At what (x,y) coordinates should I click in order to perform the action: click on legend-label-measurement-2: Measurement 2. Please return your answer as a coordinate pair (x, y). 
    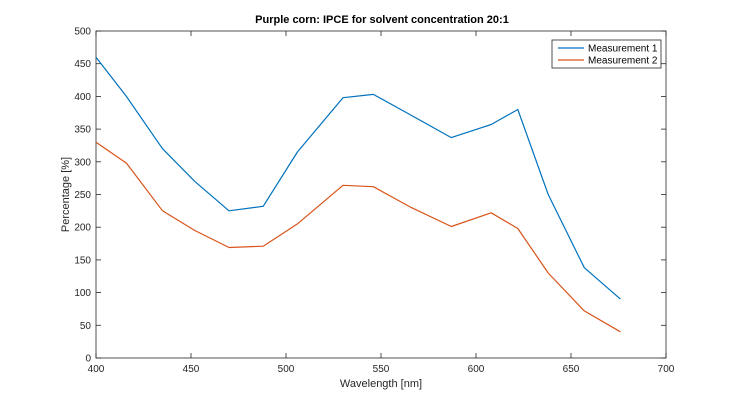
    Looking at the image, I should click on (623, 61).